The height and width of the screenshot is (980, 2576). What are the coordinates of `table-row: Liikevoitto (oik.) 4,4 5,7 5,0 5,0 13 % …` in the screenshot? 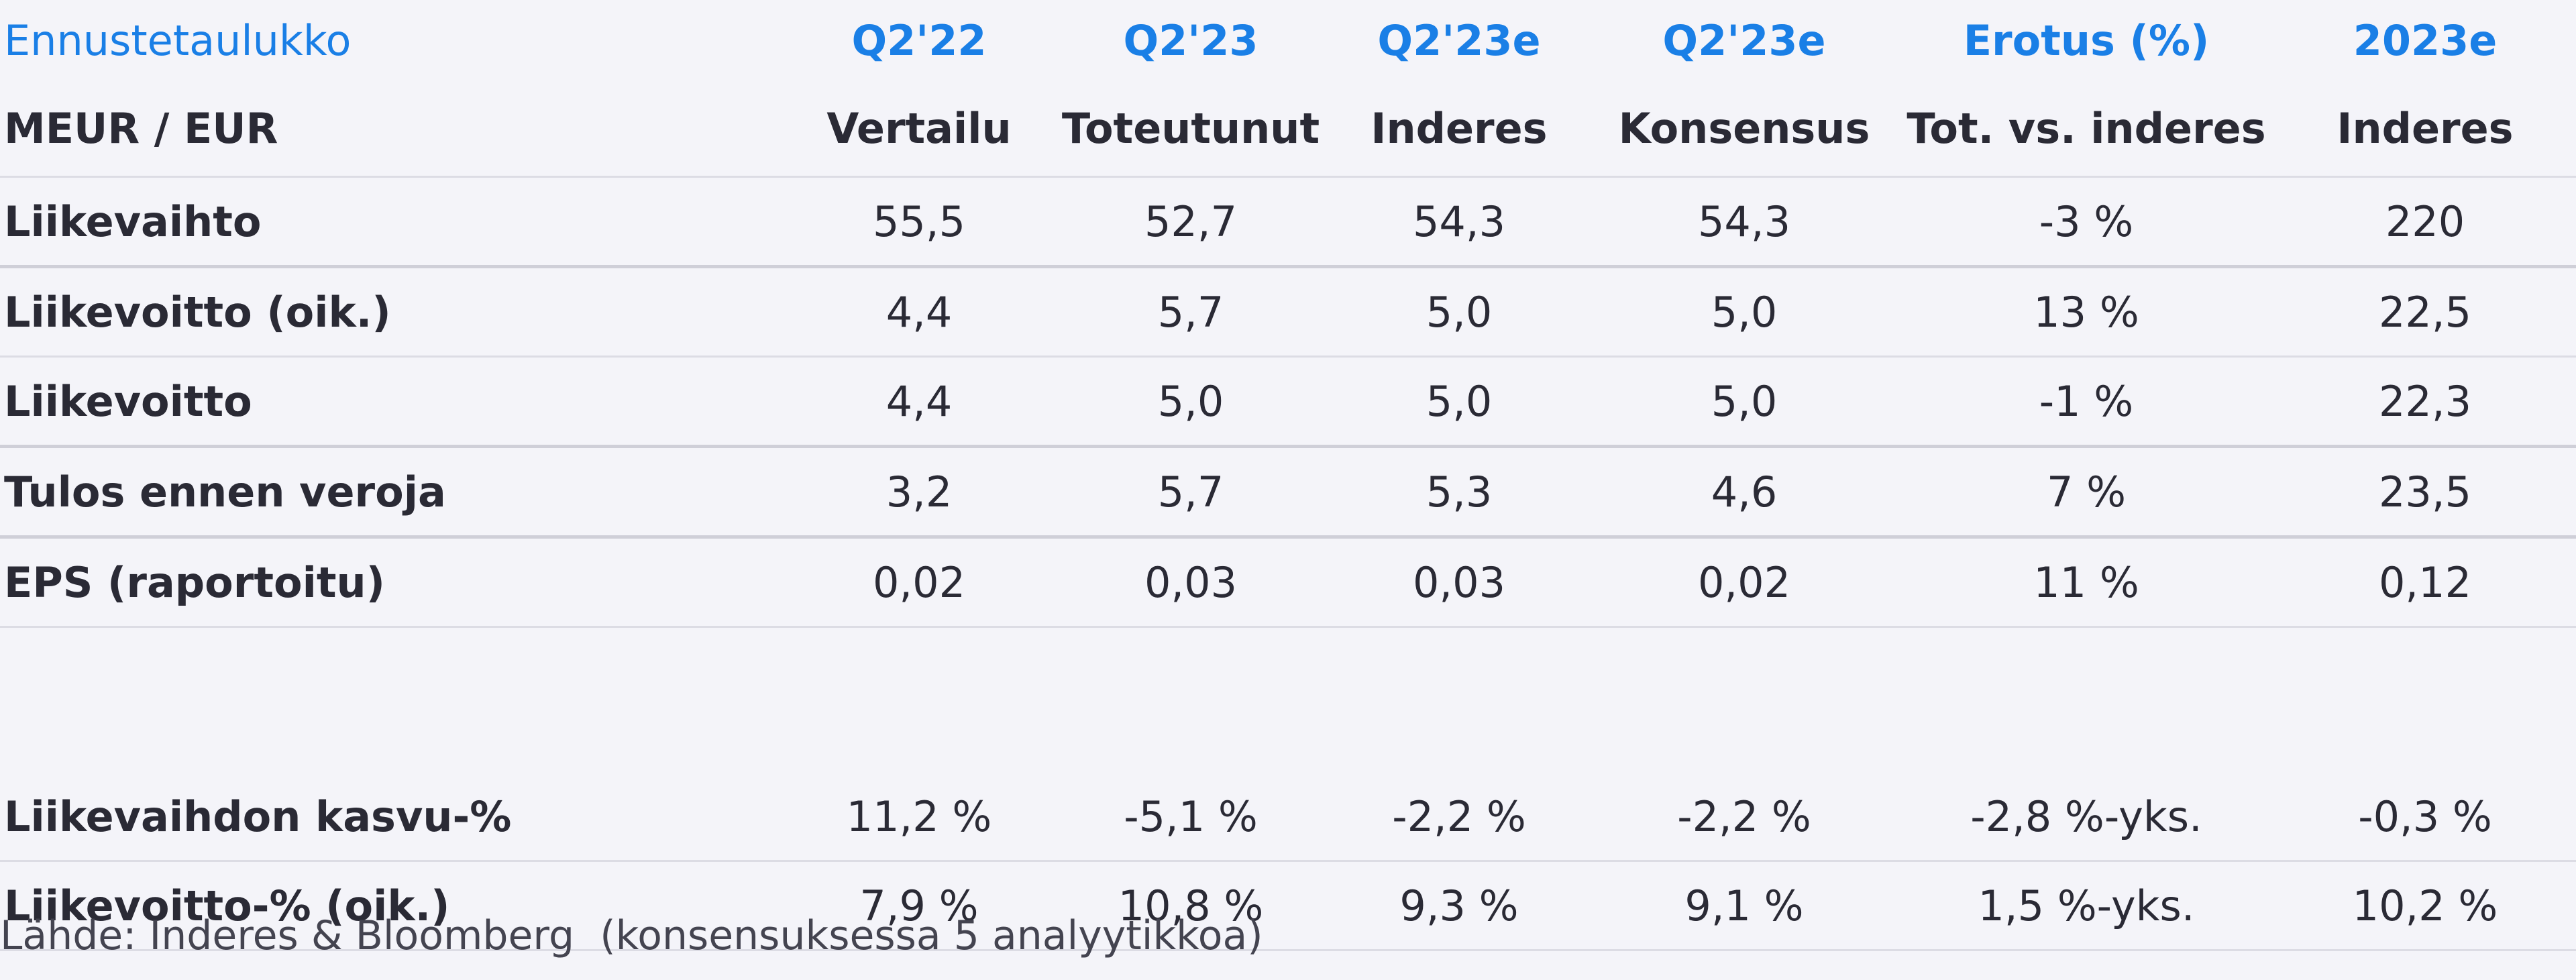 It's located at (1288, 313).